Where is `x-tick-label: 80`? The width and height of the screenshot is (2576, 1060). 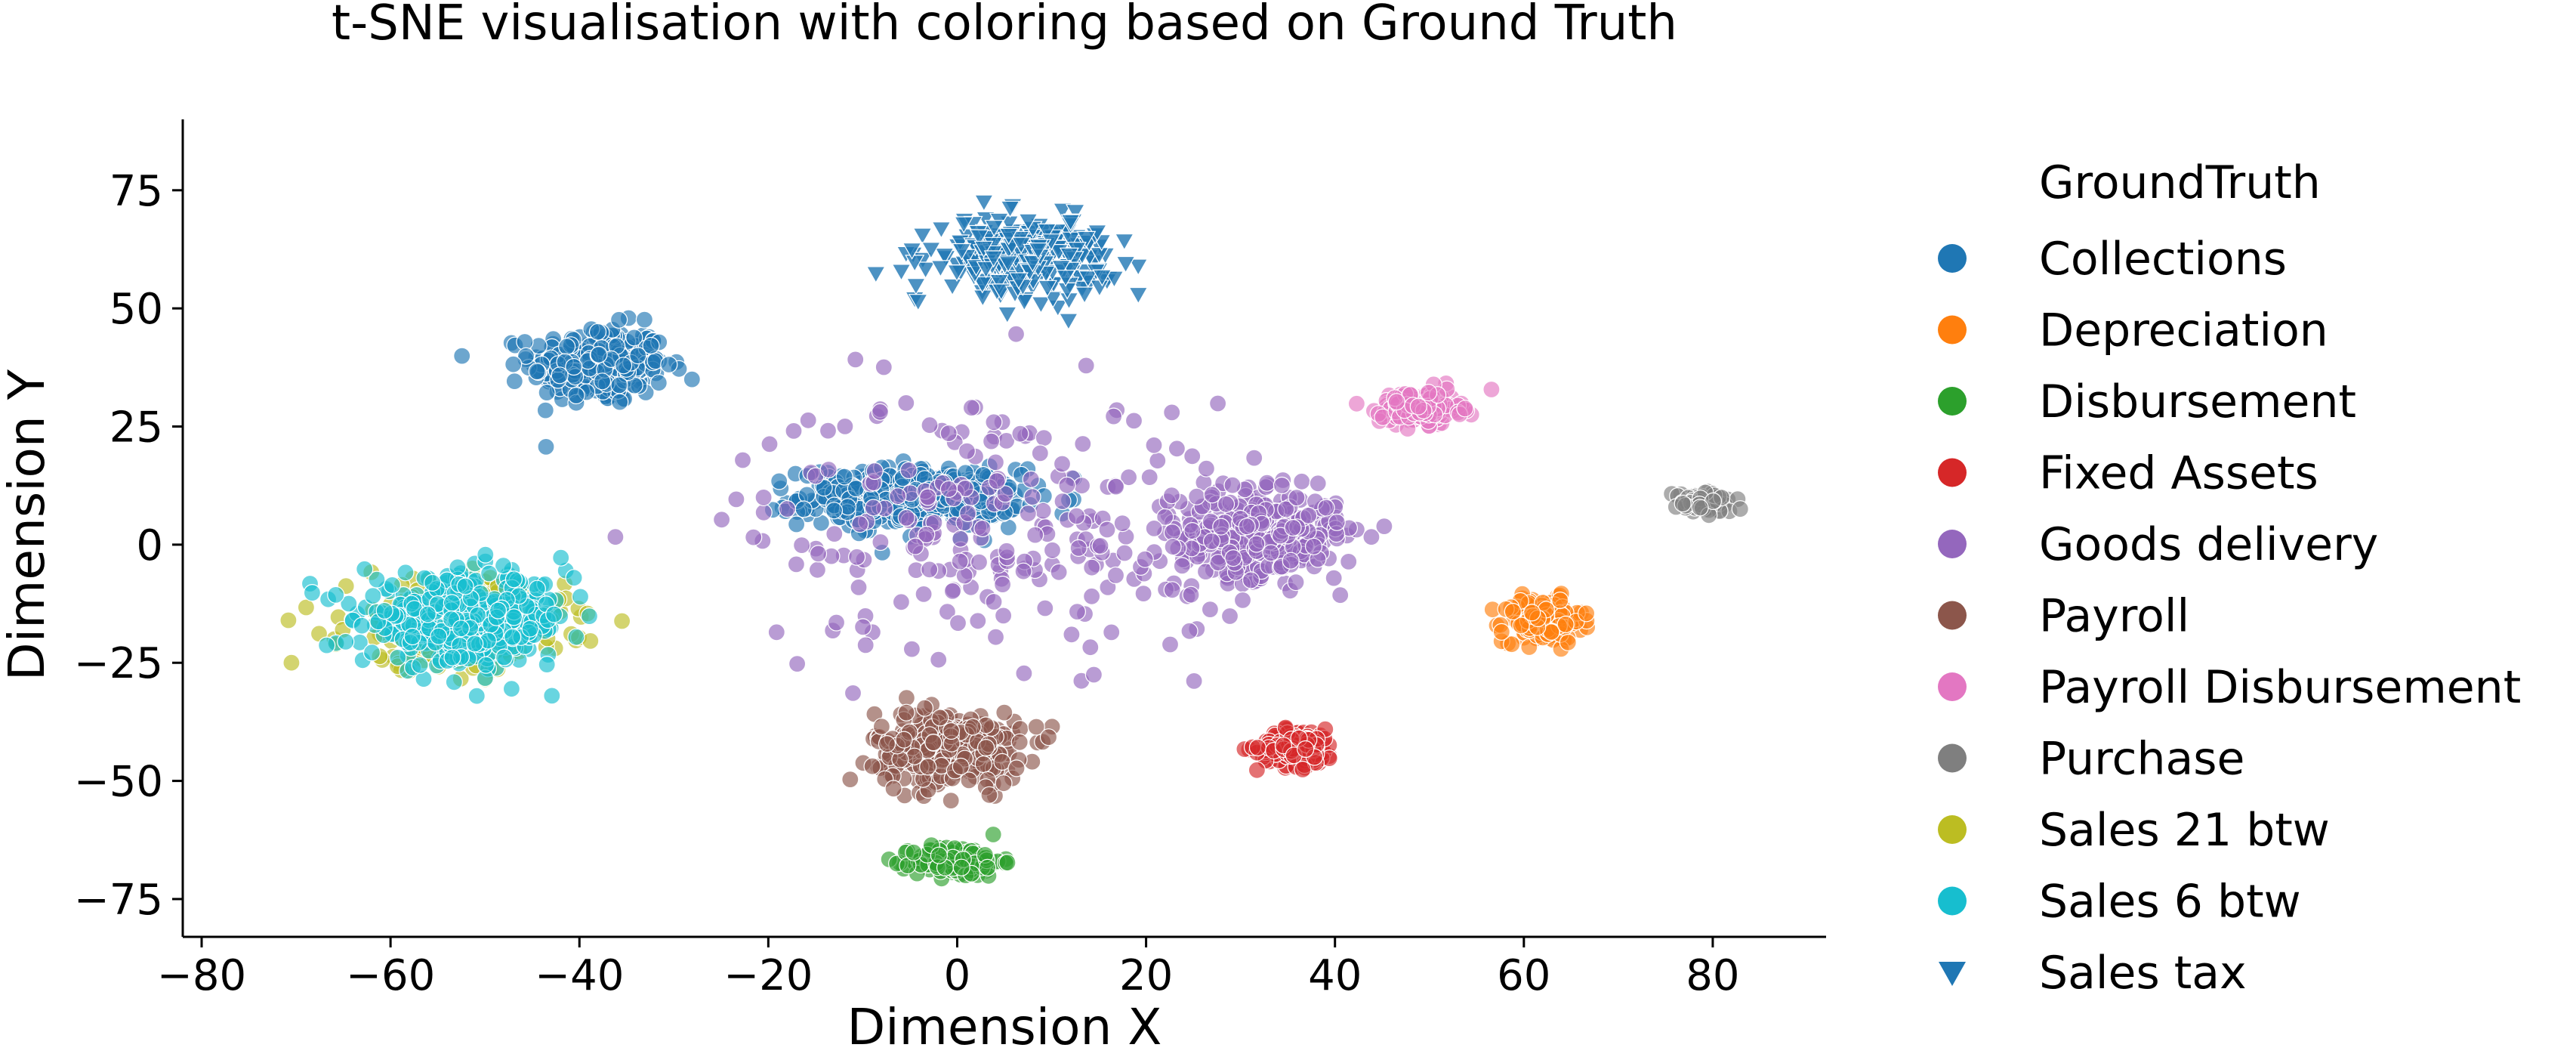 x-tick-label: 80 is located at coordinates (1712, 975).